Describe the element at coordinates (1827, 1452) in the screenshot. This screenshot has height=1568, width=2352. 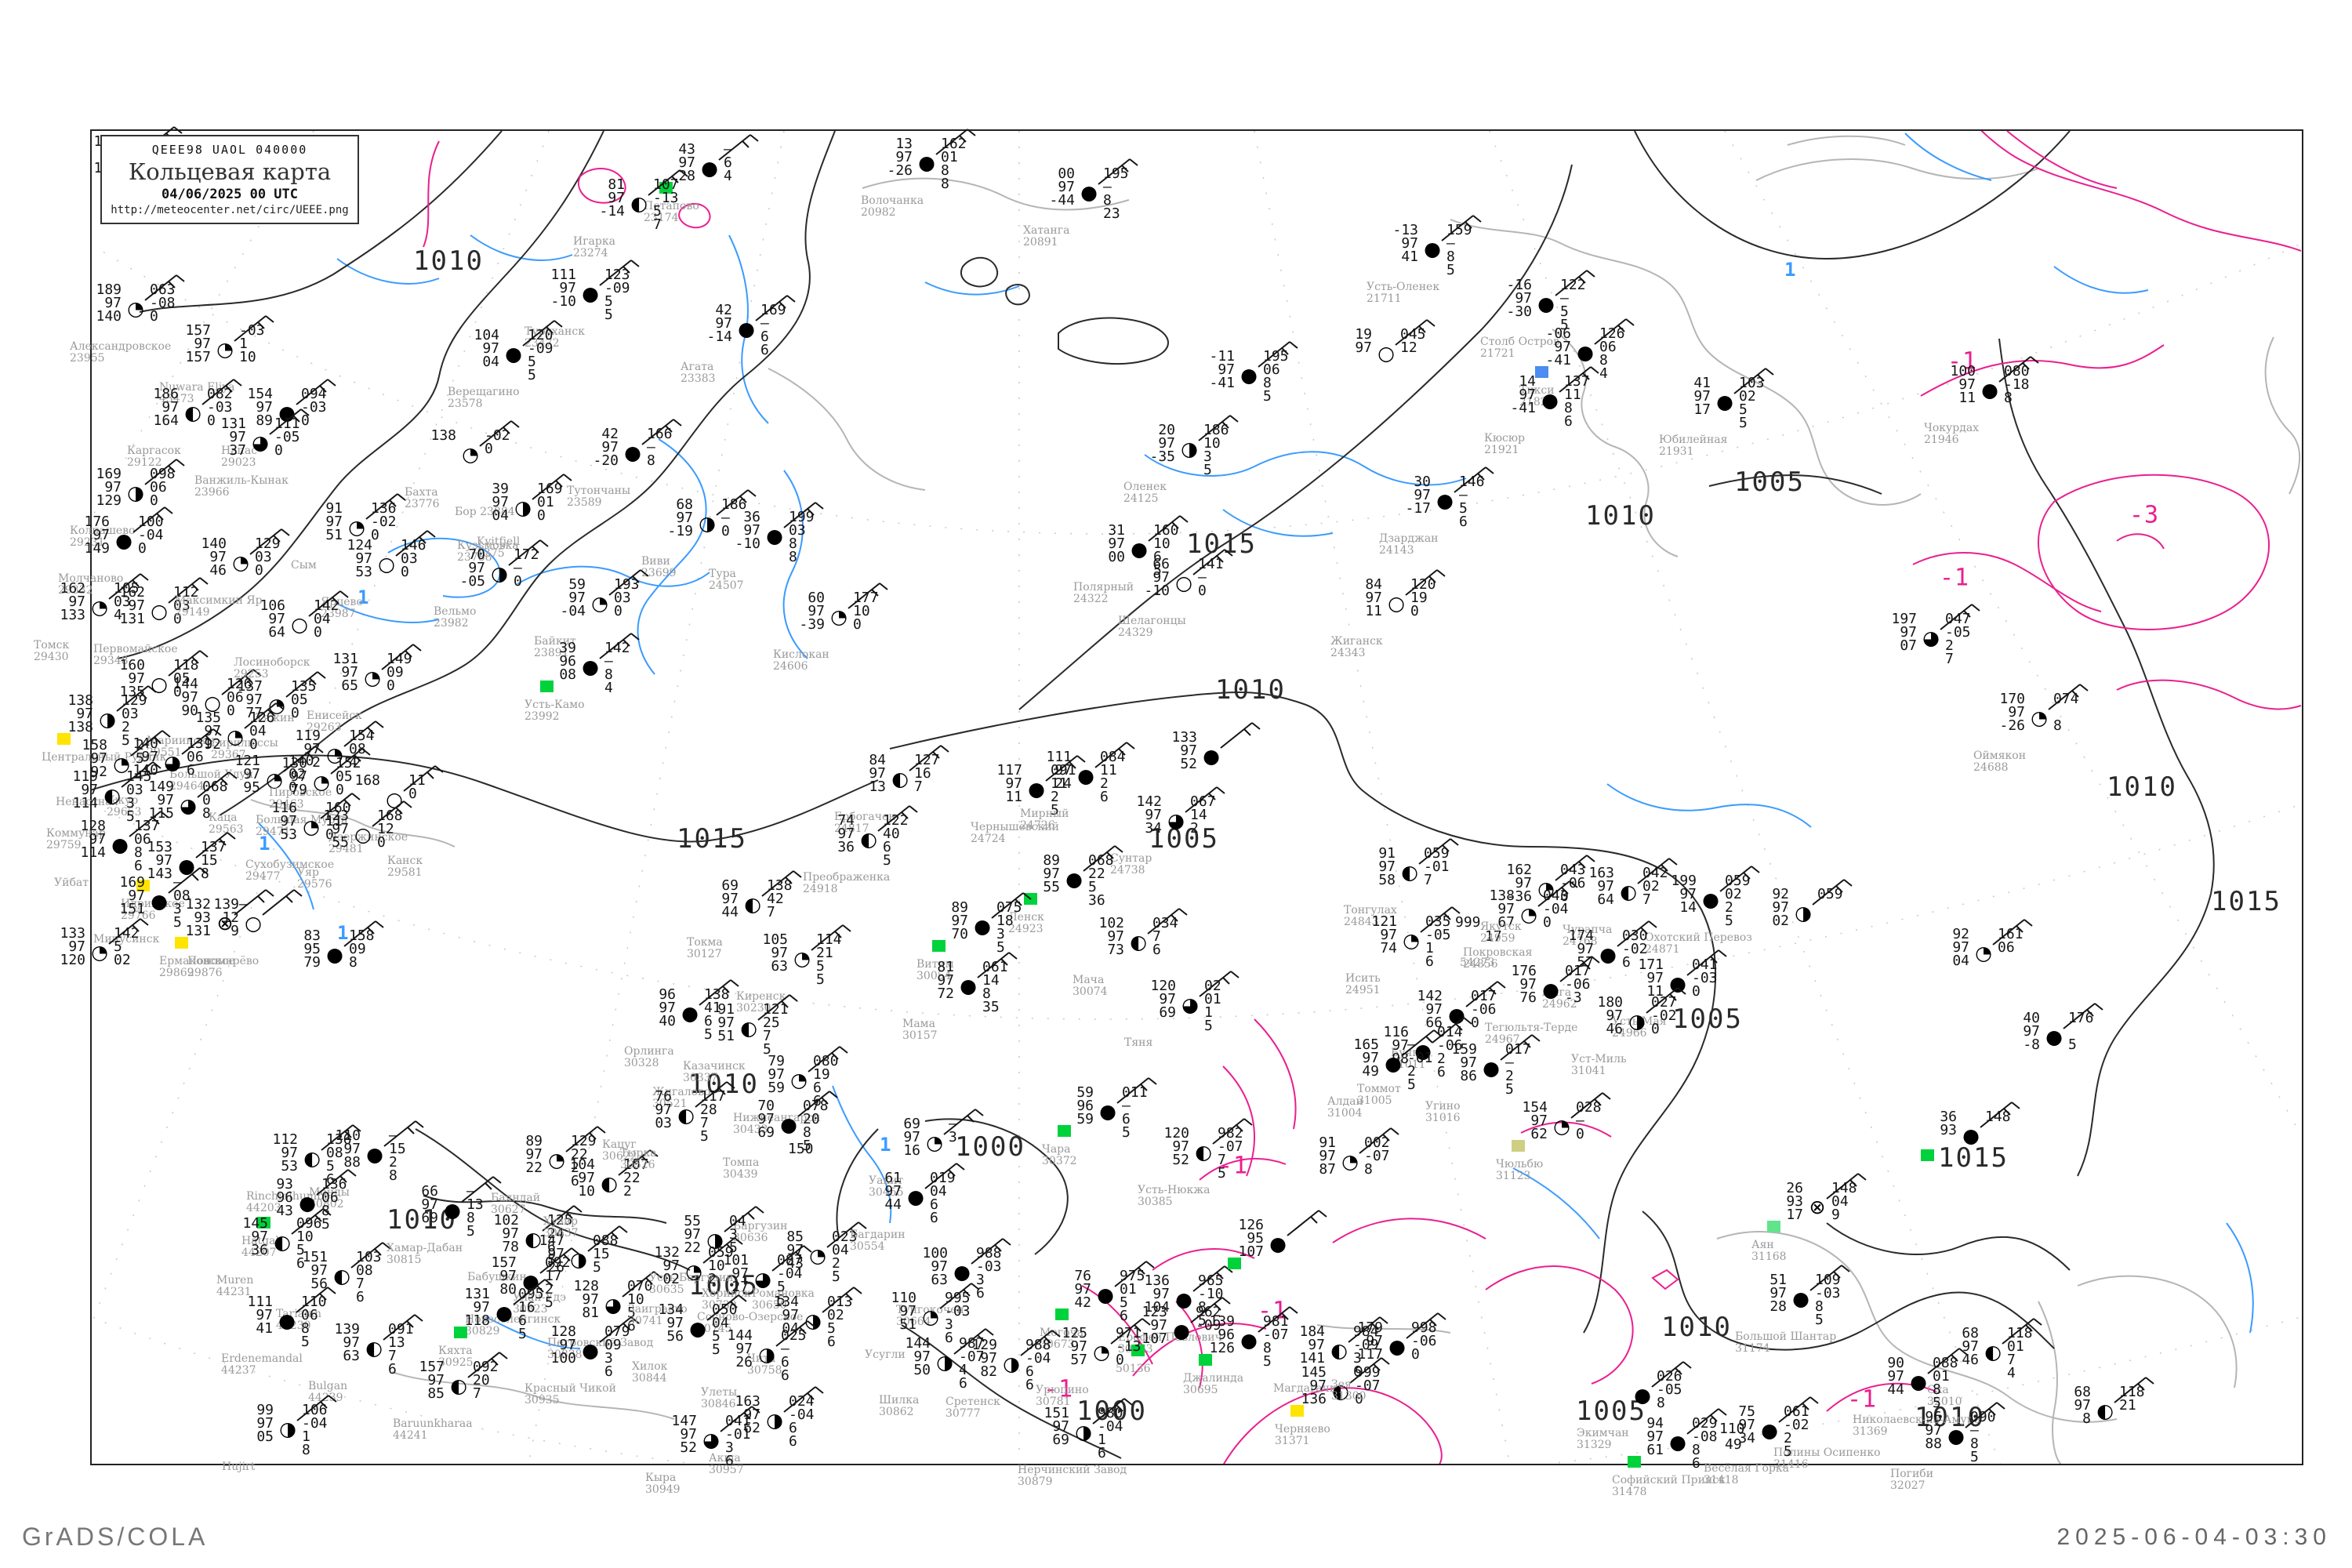
I see `misc-label: Полины Осипенко` at that location.